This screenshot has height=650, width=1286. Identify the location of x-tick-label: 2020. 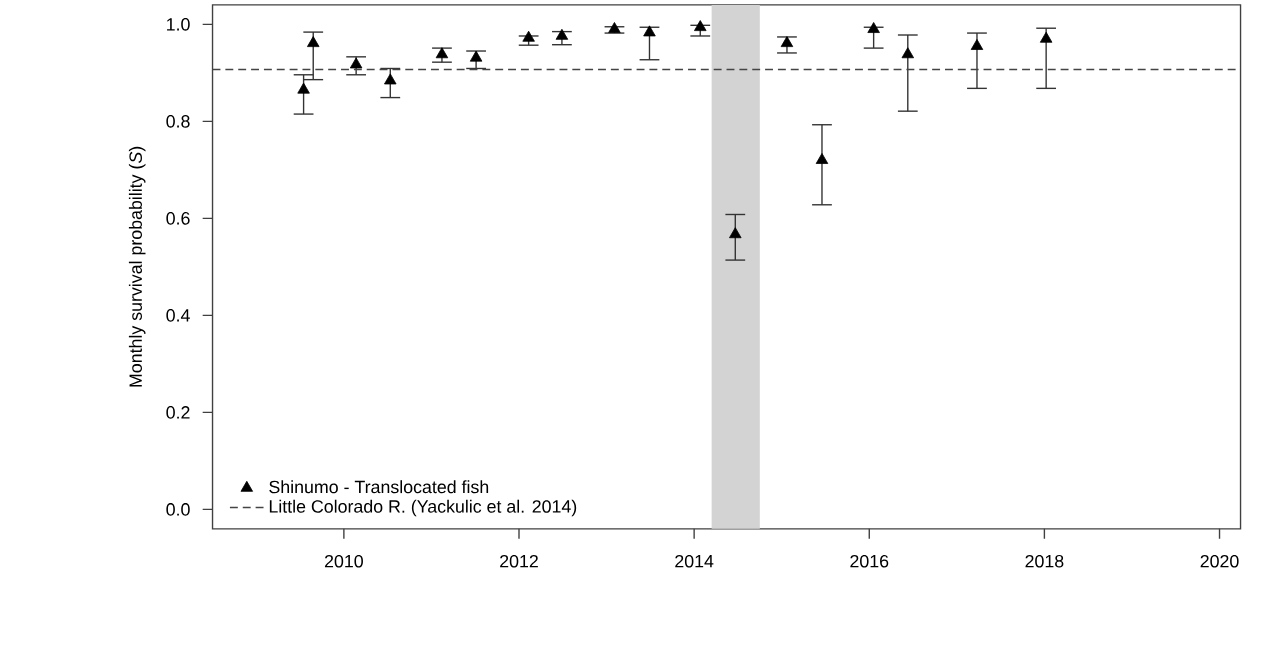
(1219, 561).